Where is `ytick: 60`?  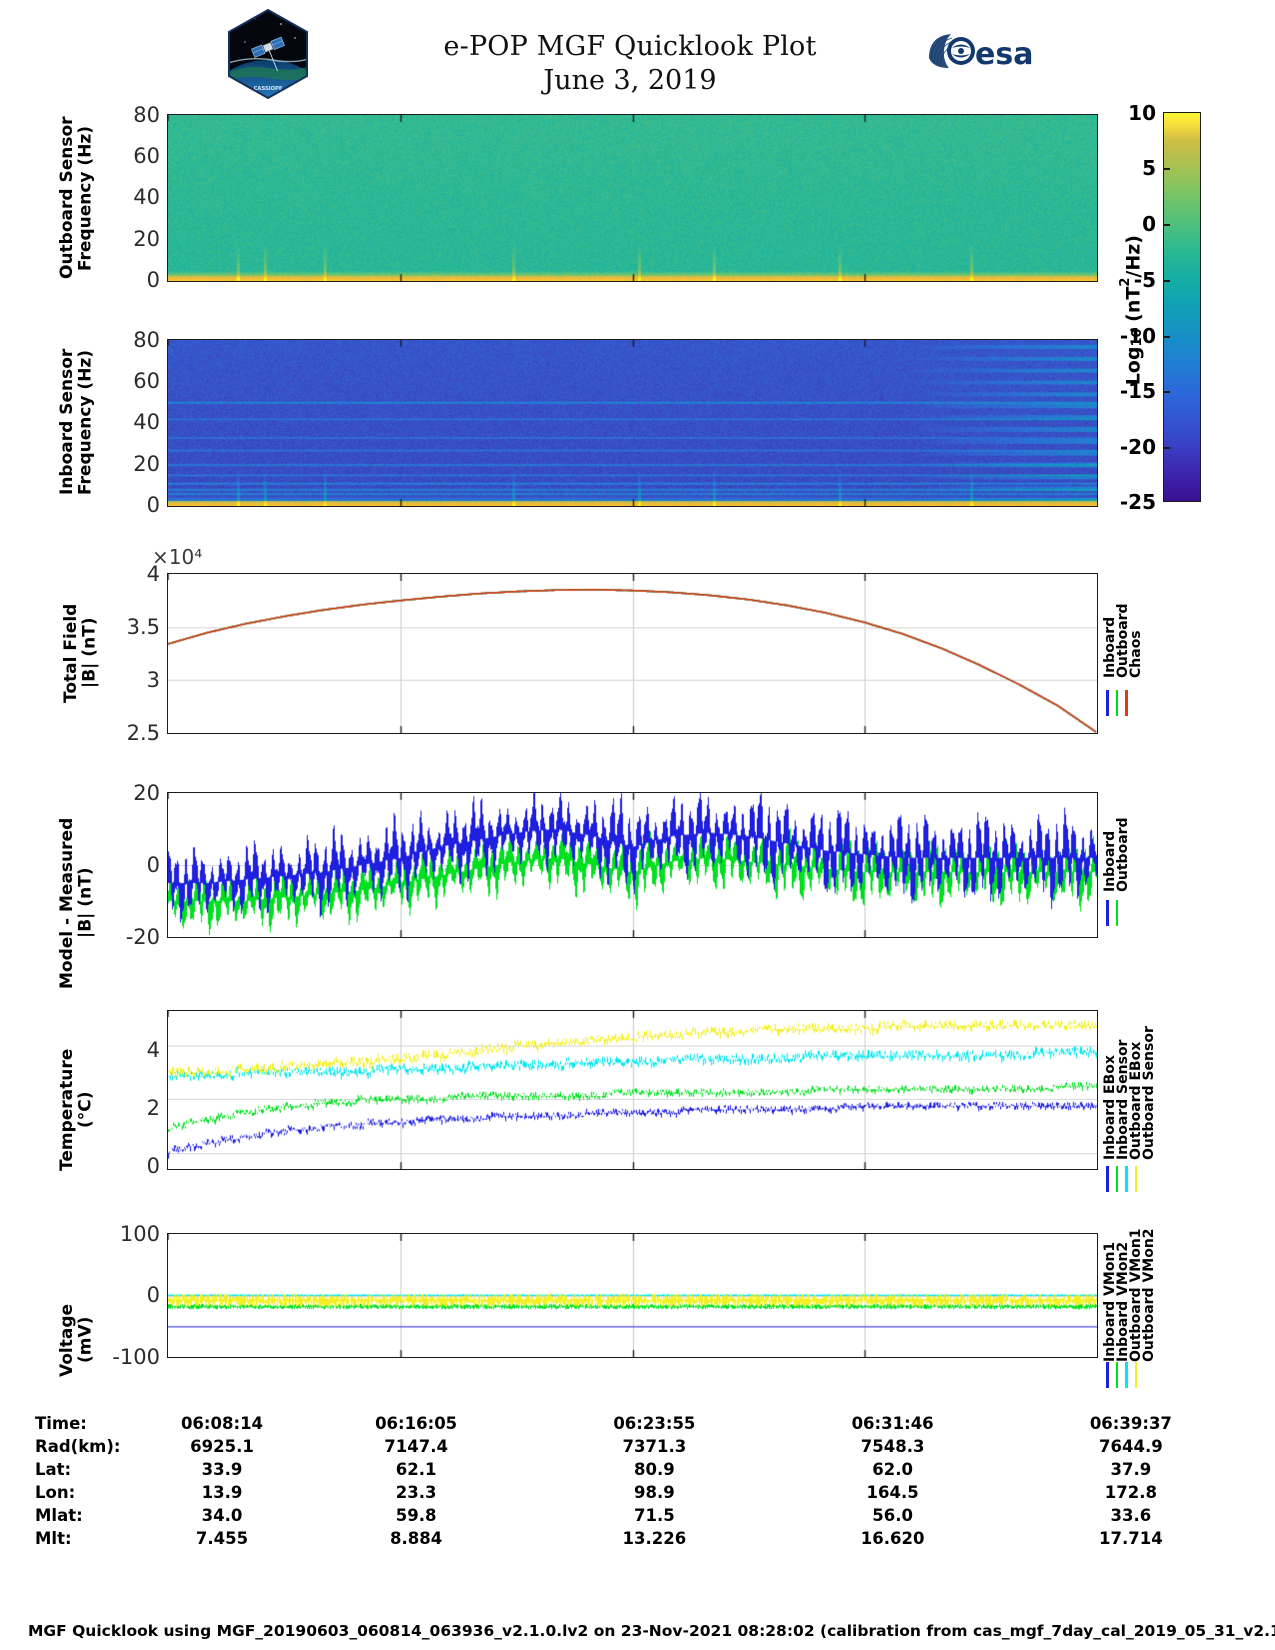 ytick: 60 is located at coordinates (146, 381).